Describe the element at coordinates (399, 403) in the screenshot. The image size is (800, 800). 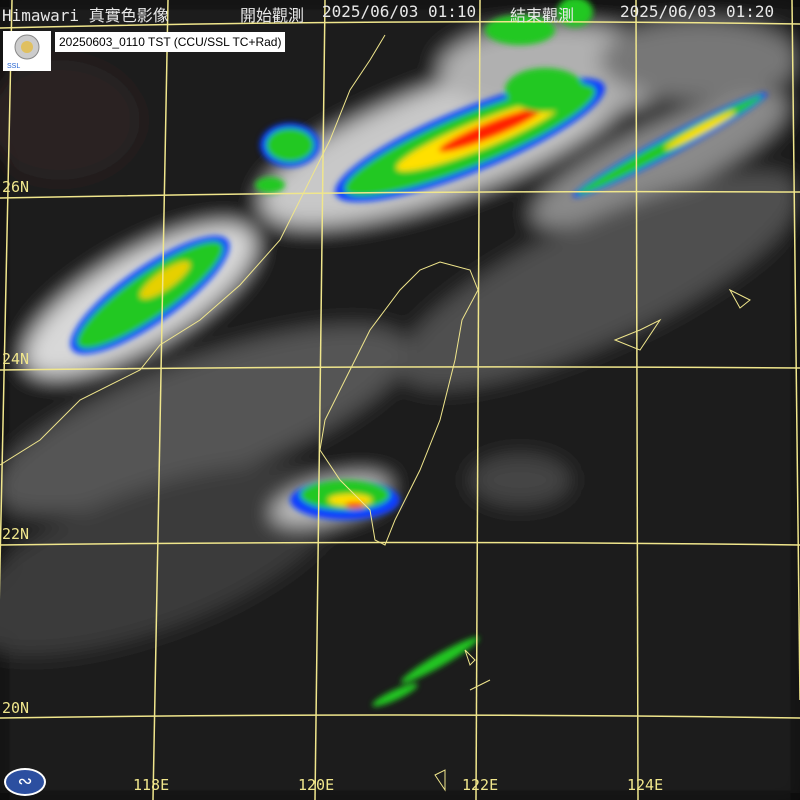
I see `taiwan-outline` at that location.